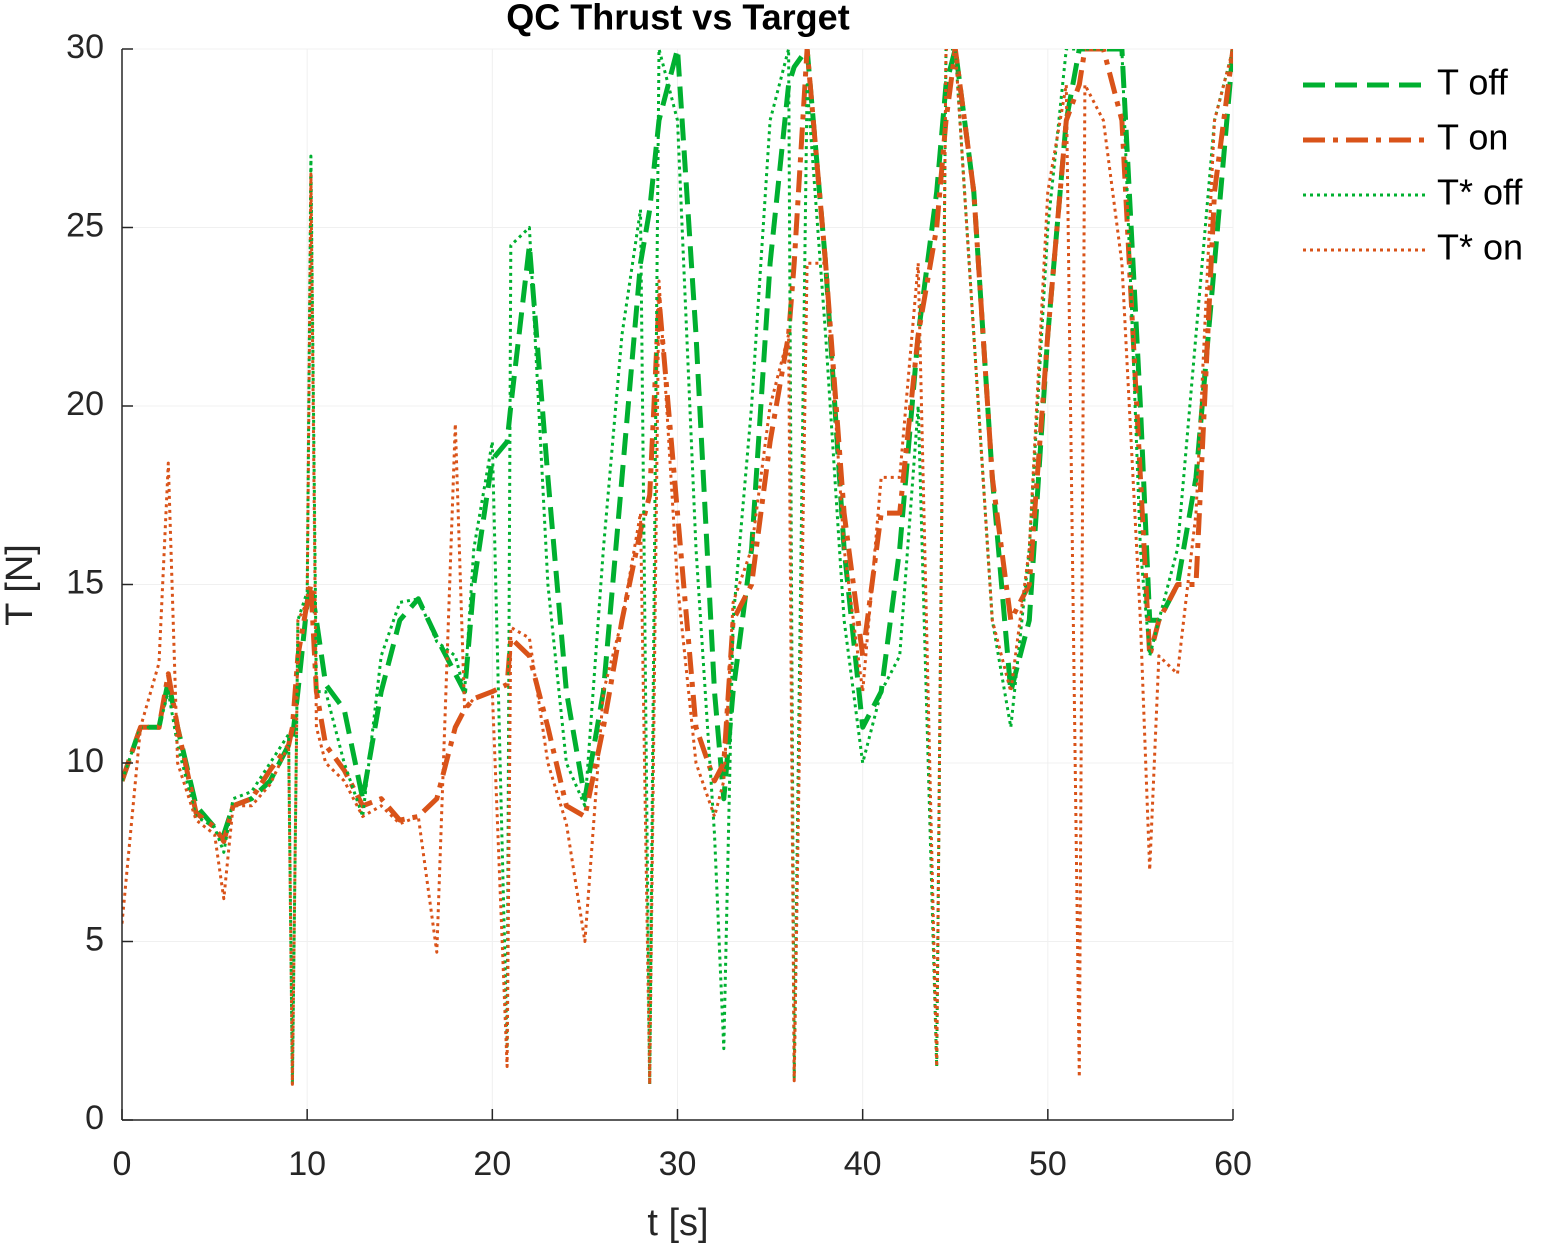 This screenshot has height=1253, width=1541. Describe the element at coordinates (122, 1164) in the screenshot. I see `x-tick-label: 0` at that location.